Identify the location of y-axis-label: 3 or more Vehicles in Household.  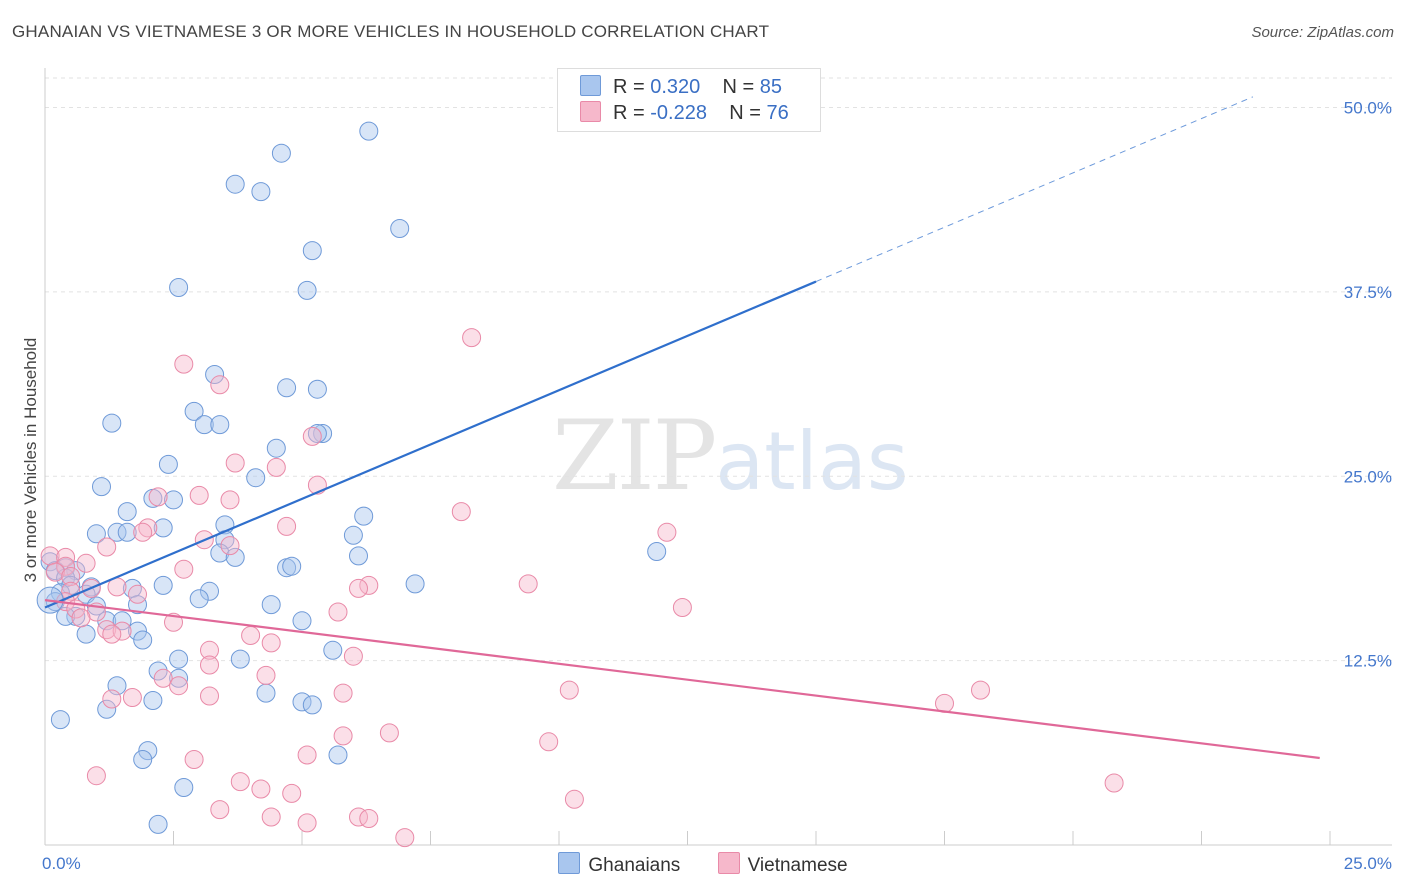
(30, 460).